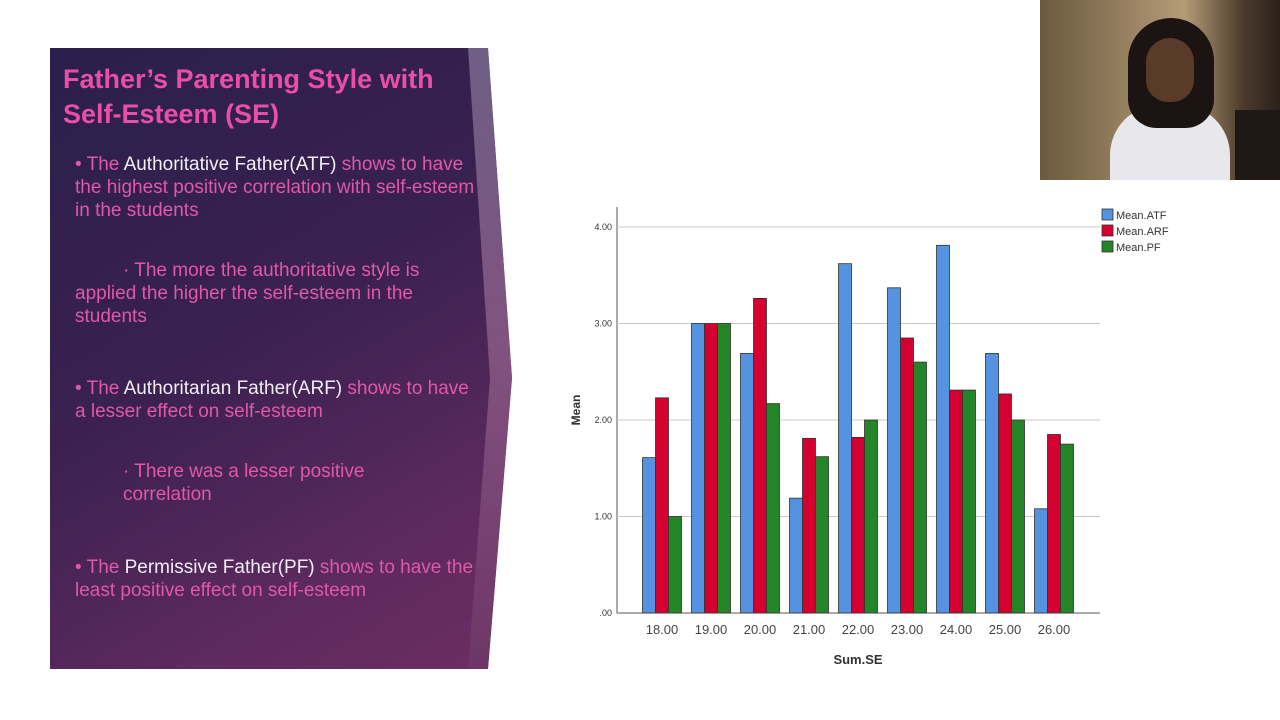 This screenshot has width=1280, height=720. I want to click on x-tick-label: 19.00, so click(711, 629).